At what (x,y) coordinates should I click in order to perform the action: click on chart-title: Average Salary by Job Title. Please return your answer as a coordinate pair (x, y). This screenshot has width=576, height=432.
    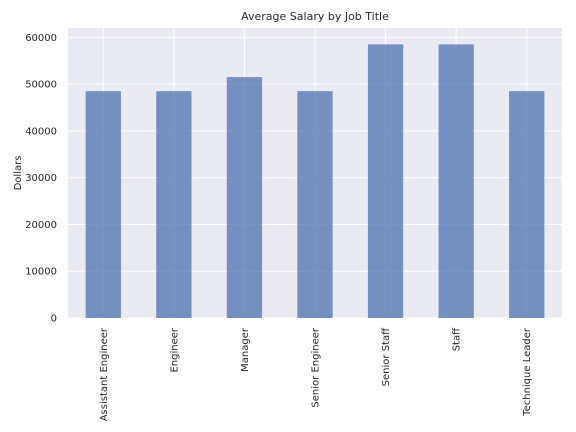
    Looking at the image, I should click on (315, 16).